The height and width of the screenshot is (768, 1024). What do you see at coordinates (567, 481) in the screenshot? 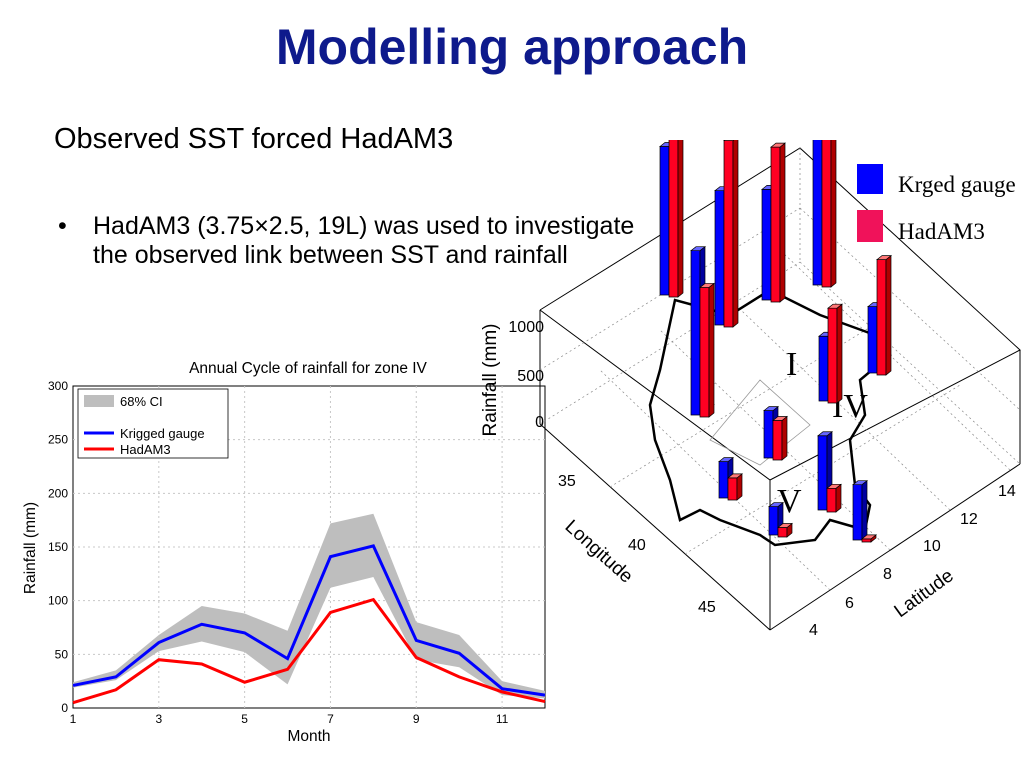
I see `lon-tick-35: 35` at bounding box center [567, 481].